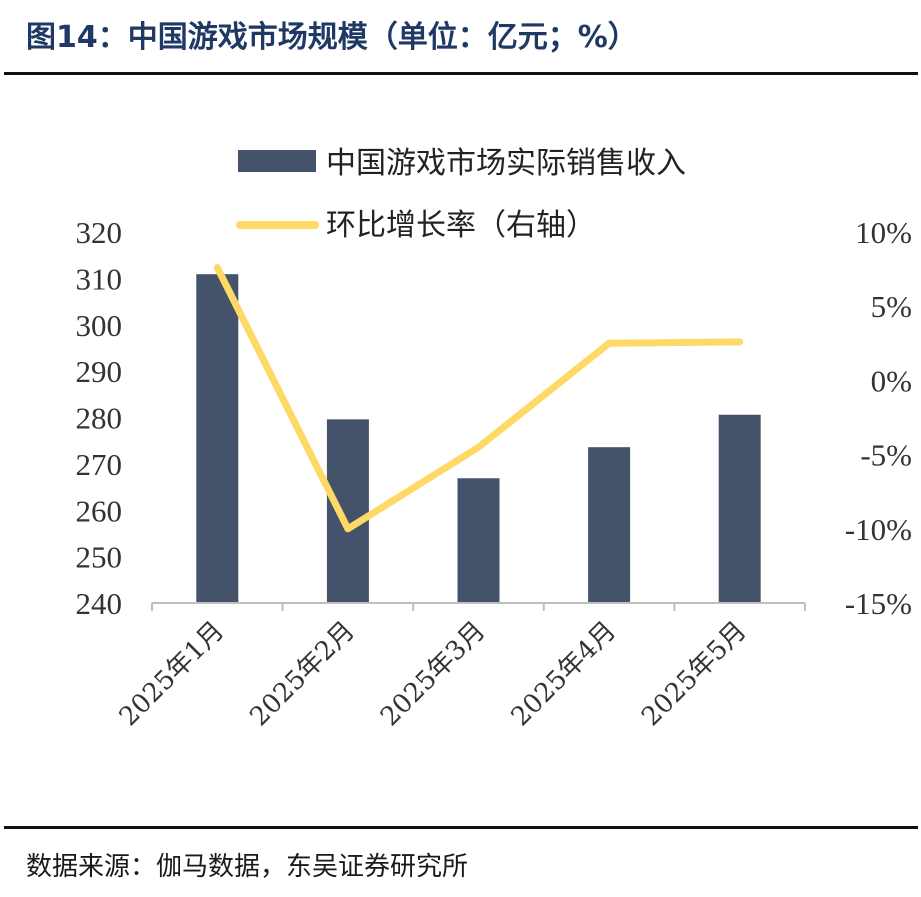 This screenshot has width=921, height=897. I want to click on top-rule, so click(461, 73).